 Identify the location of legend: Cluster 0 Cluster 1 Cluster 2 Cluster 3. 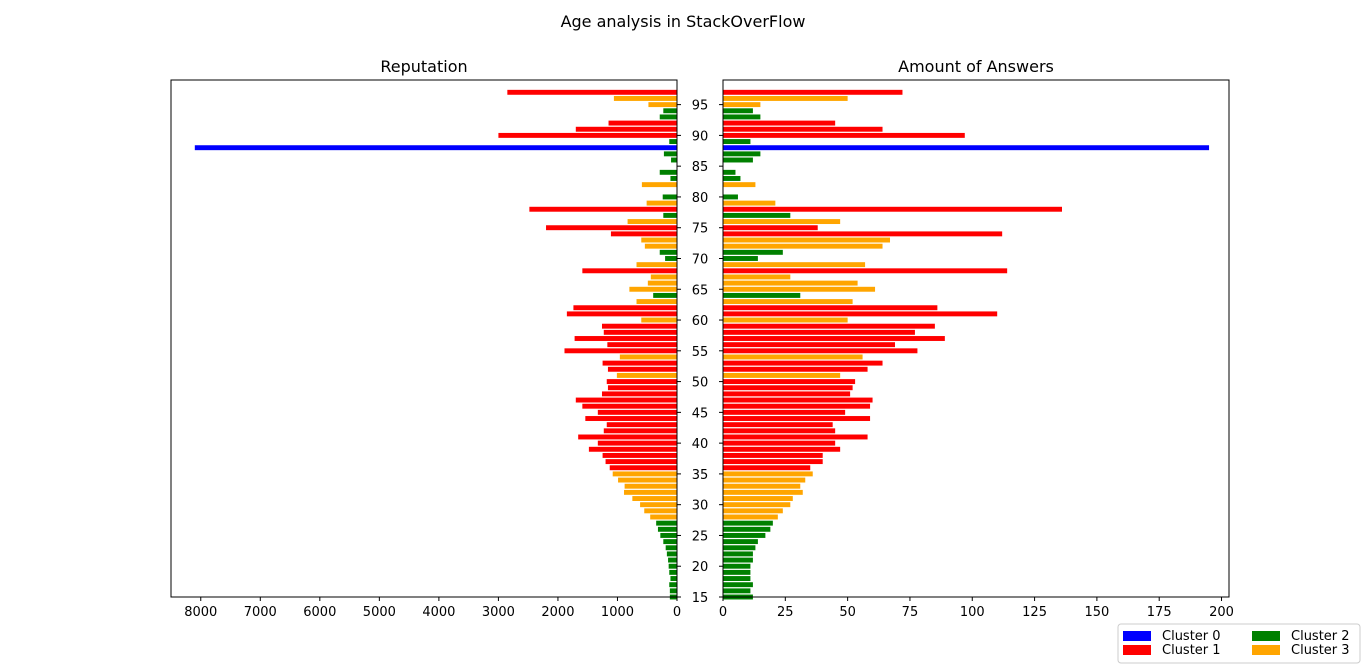
(1239, 643).